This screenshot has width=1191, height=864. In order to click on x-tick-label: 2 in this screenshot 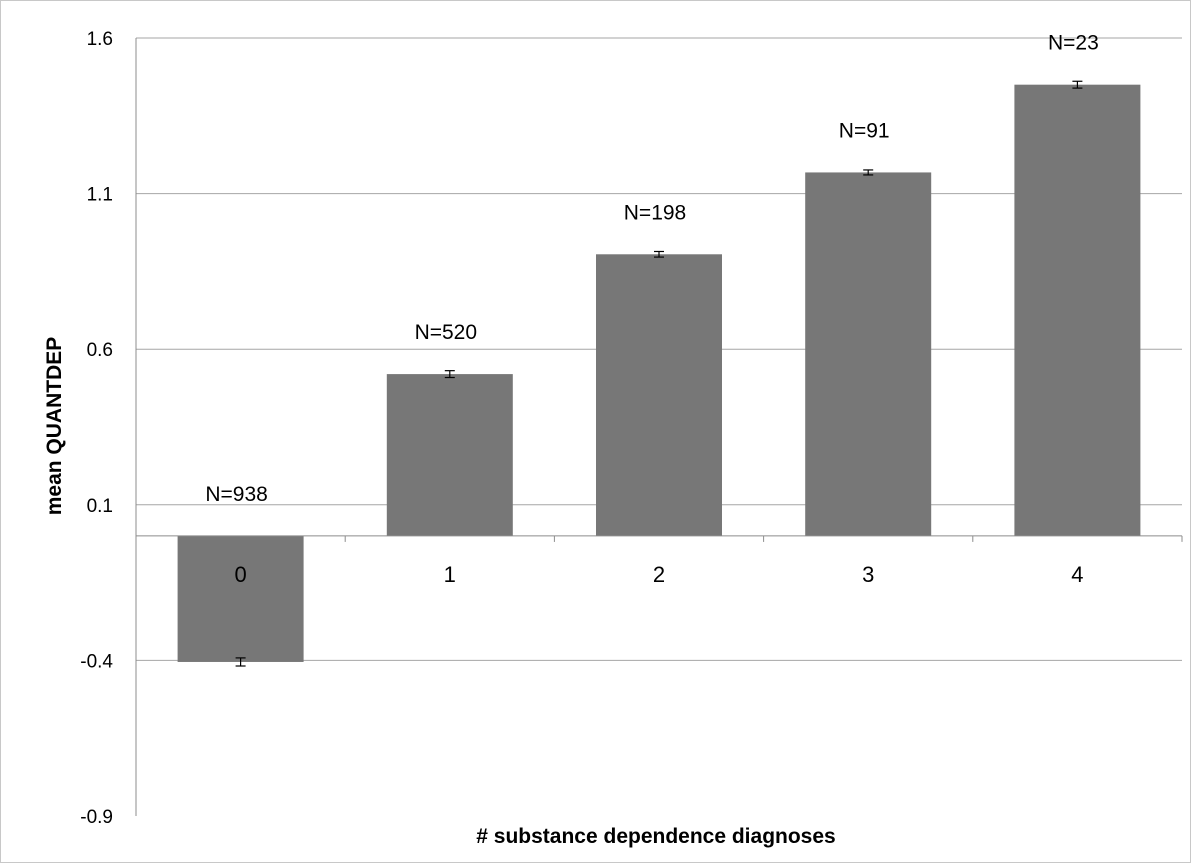, I will do `click(659, 574)`.